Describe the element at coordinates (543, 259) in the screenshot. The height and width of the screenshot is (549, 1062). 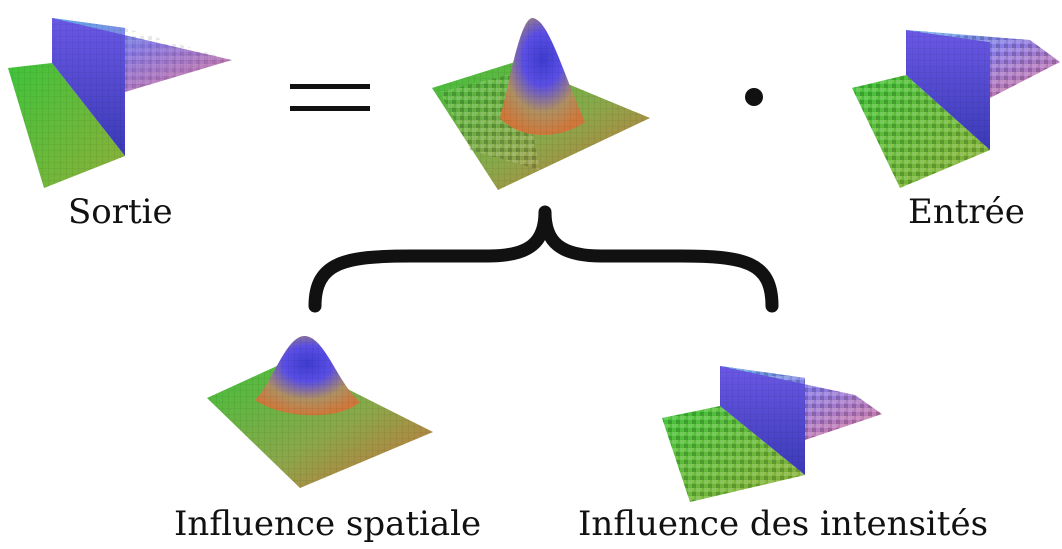
I see `curly-brace` at that location.